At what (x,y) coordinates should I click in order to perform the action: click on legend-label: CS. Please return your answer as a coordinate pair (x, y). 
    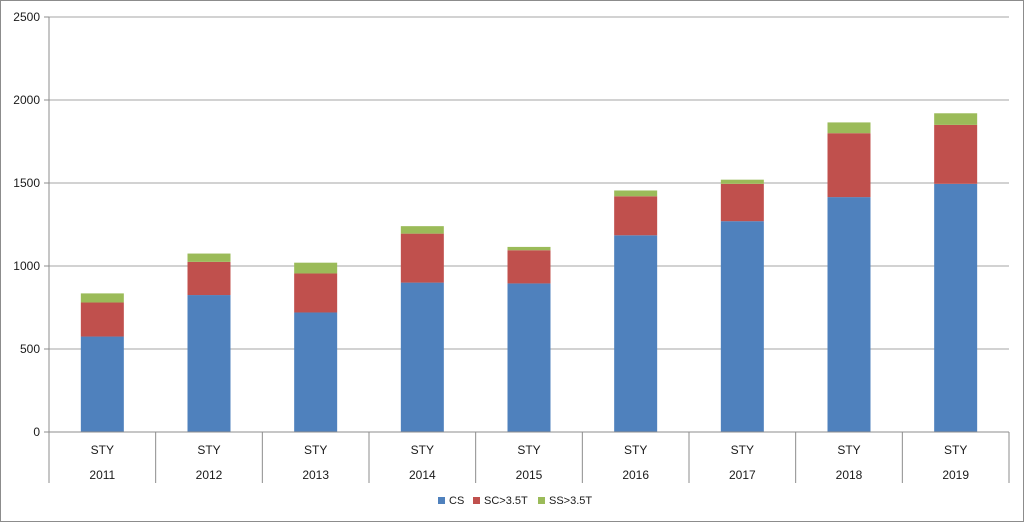
    Looking at the image, I should click on (456, 501).